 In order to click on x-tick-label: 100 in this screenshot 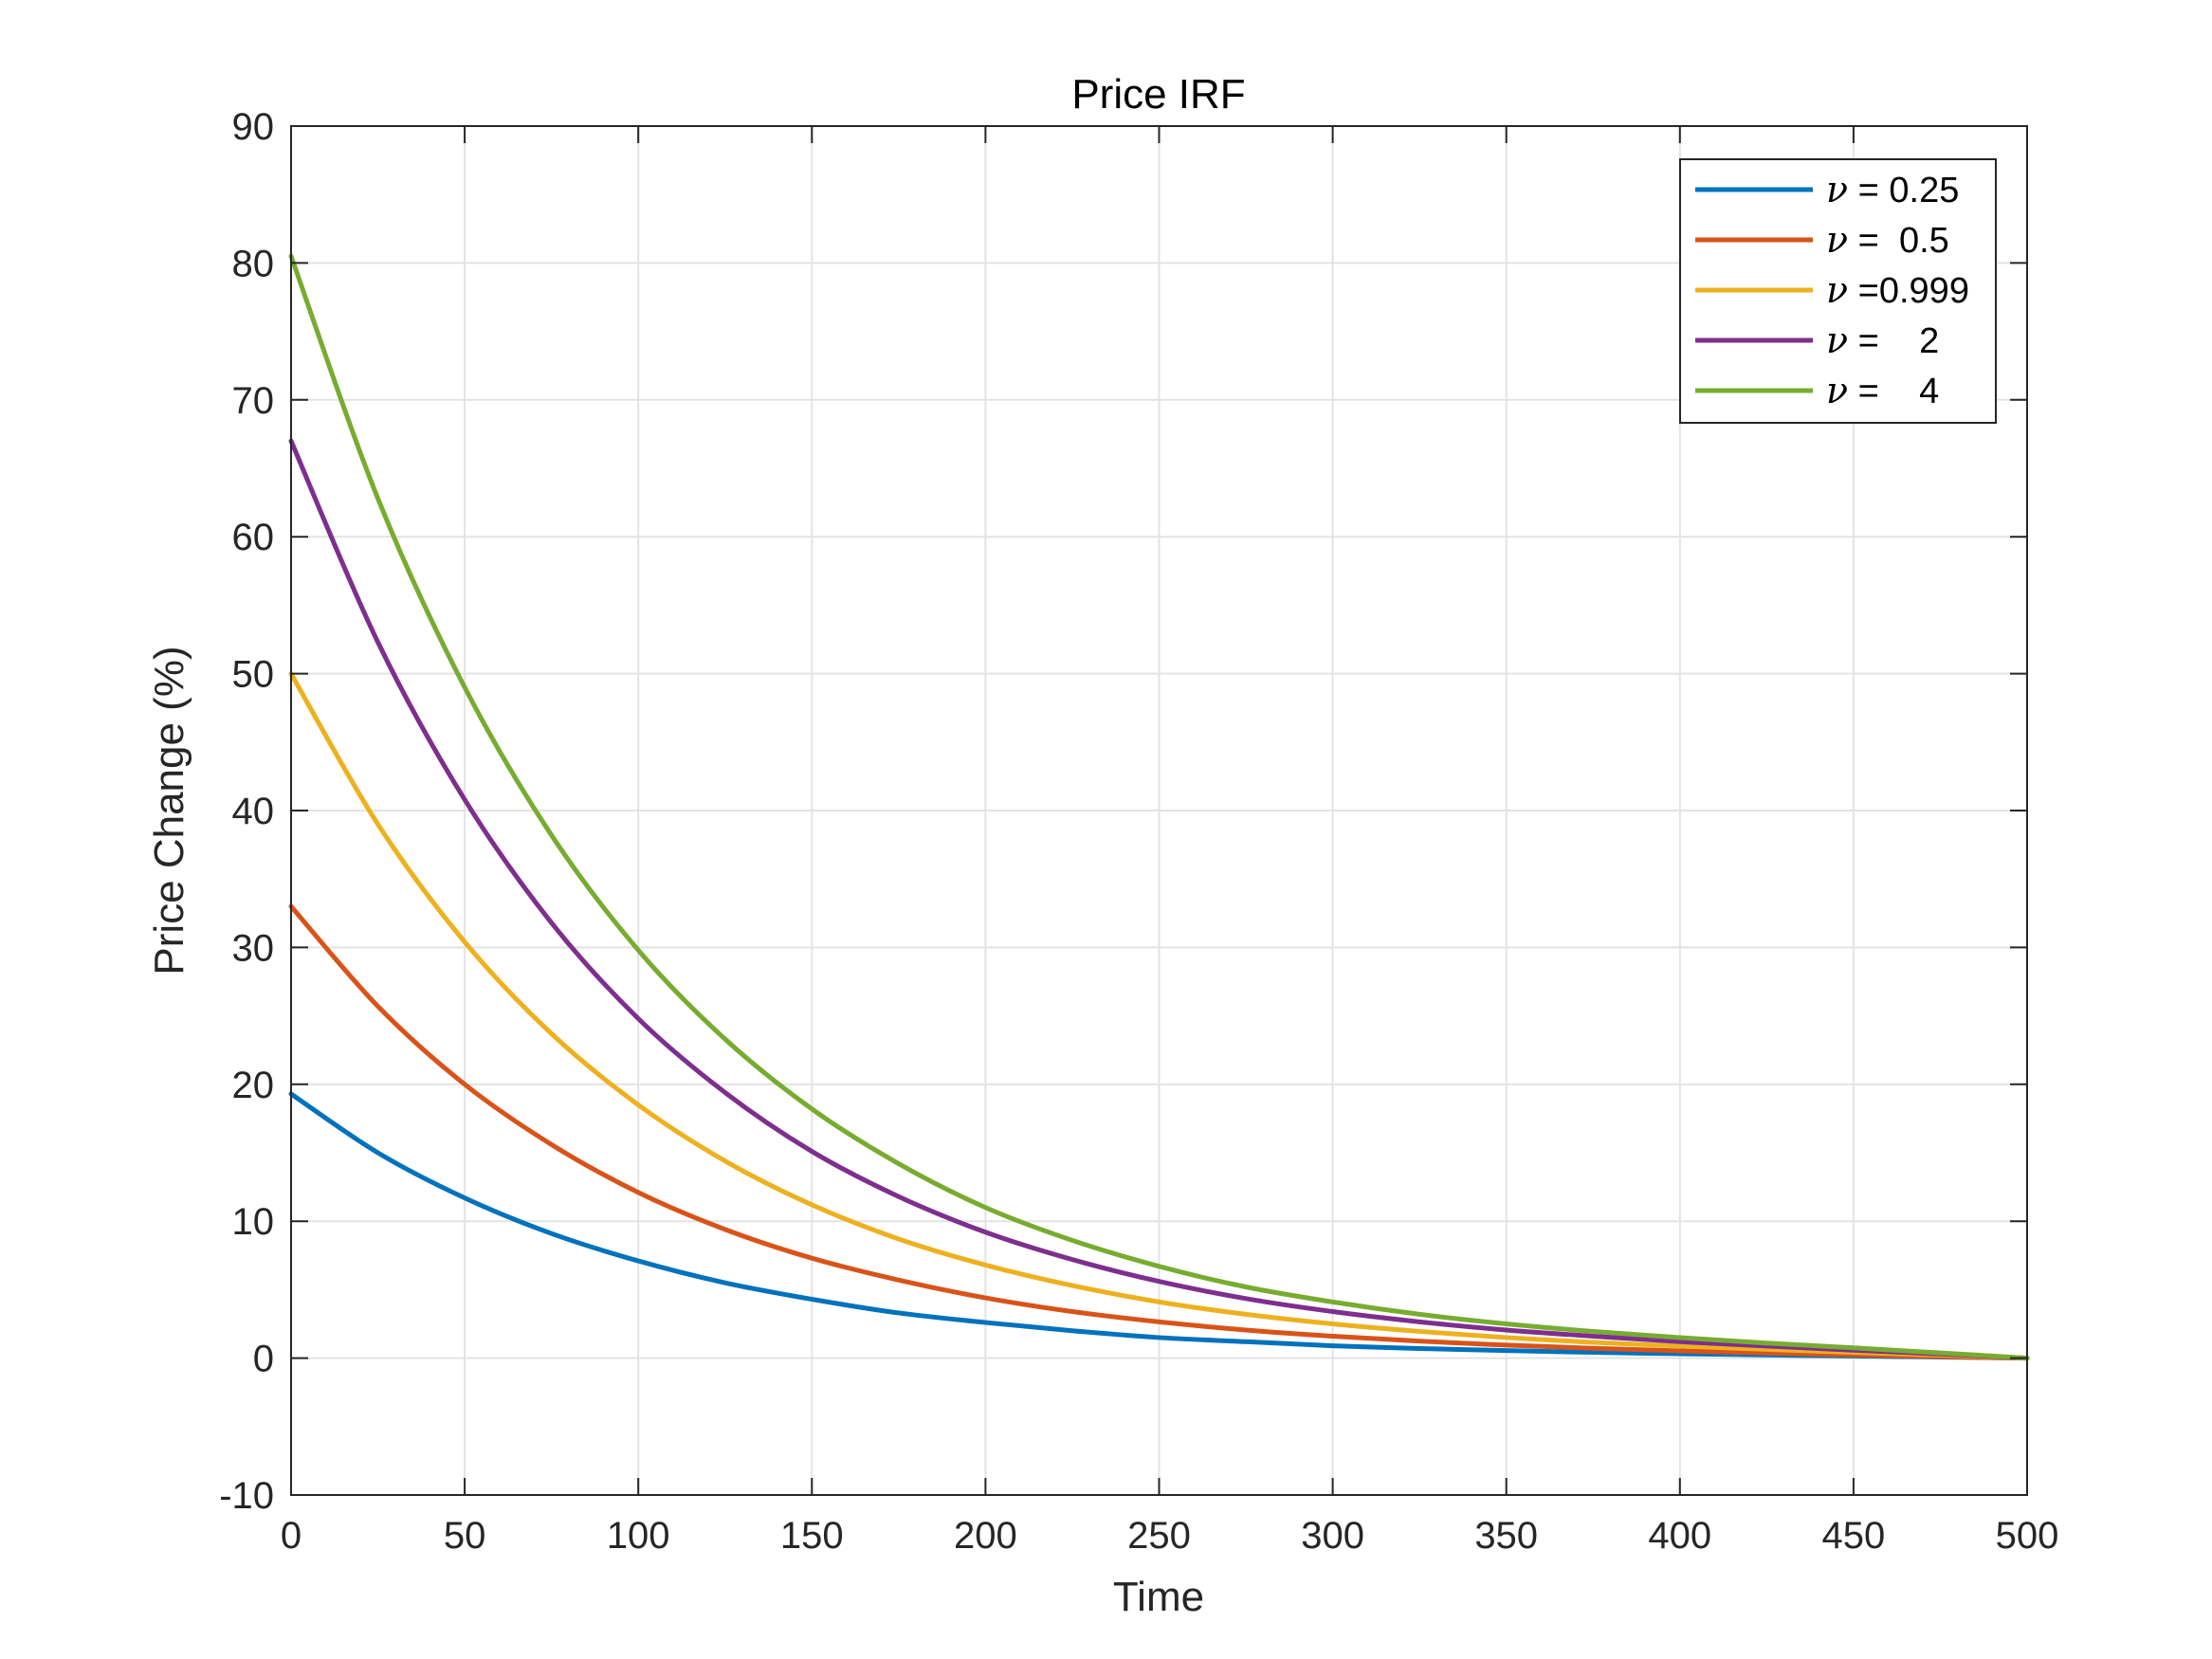, I will do `click(638, 1536)`.